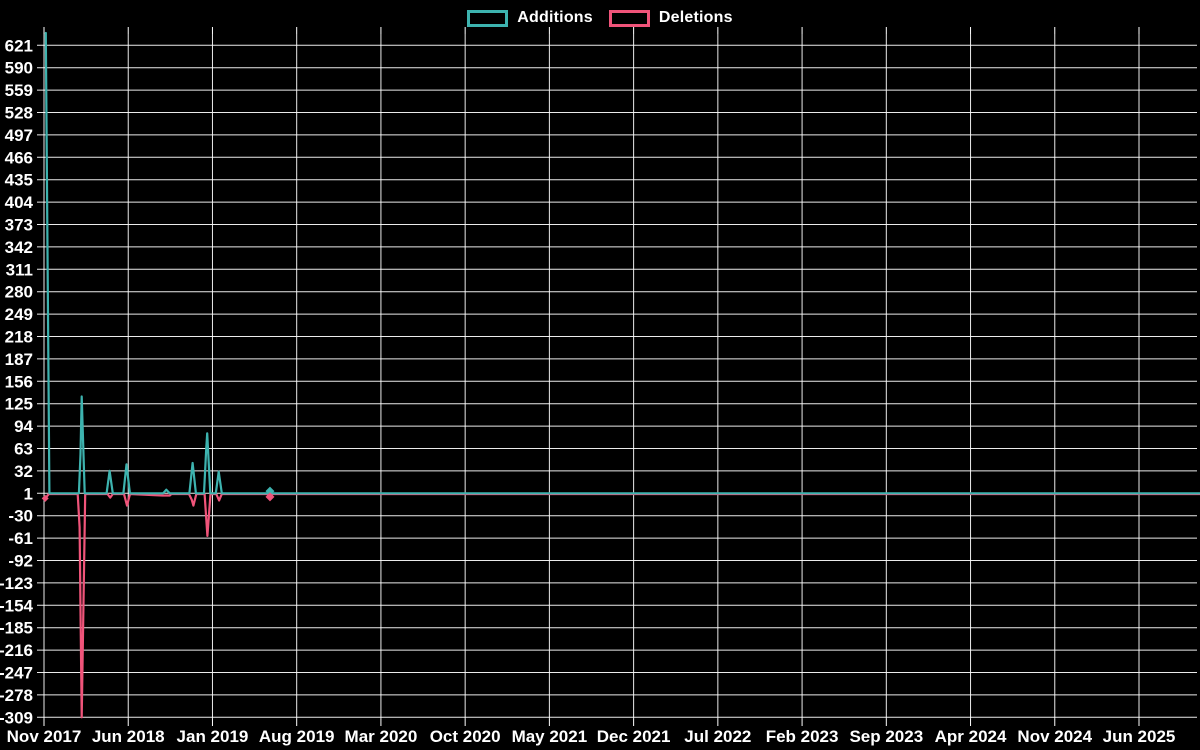 This screenshot has height=750, width=1200. What do you see at coordinates (20, 538) in the screenshot?
I see `y-tick-label: -61` at bounding box center [20, 538].